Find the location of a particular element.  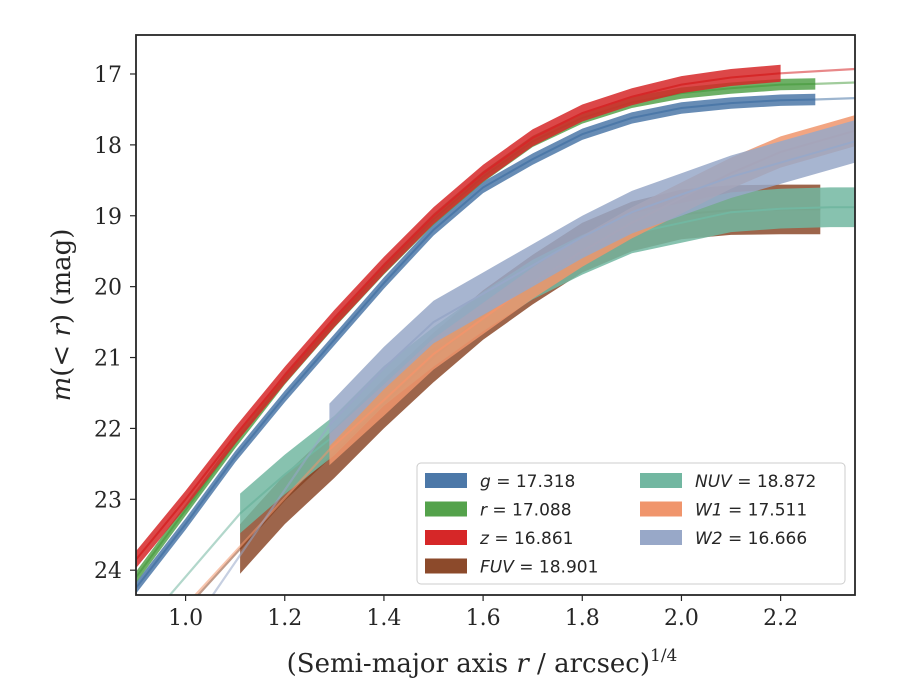

x-axis-ticks: 1.0 1.2 1.4 1.6 1.8 2.0 2.2 is located at coordinates (483, 613).